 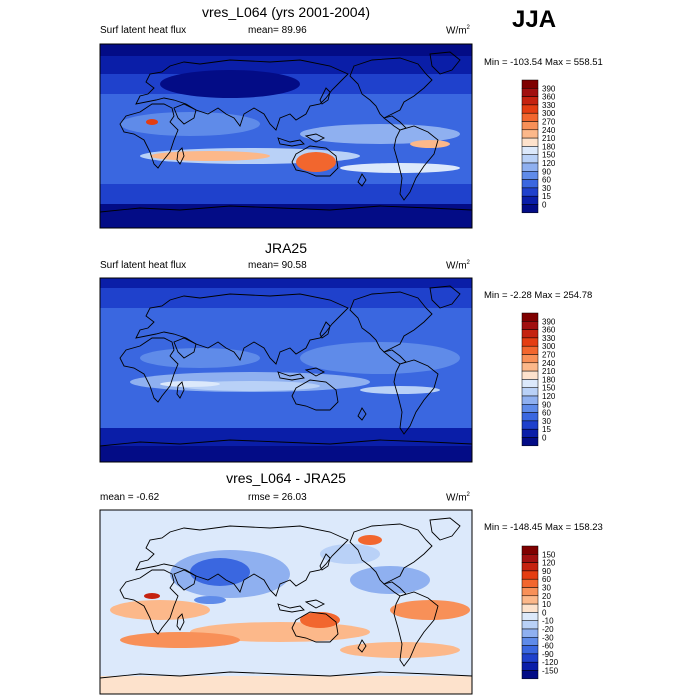 What do you see at coordinates (286, 136) in the screenshot?
I see `panel-1-map` at bounding box center [286, 136].